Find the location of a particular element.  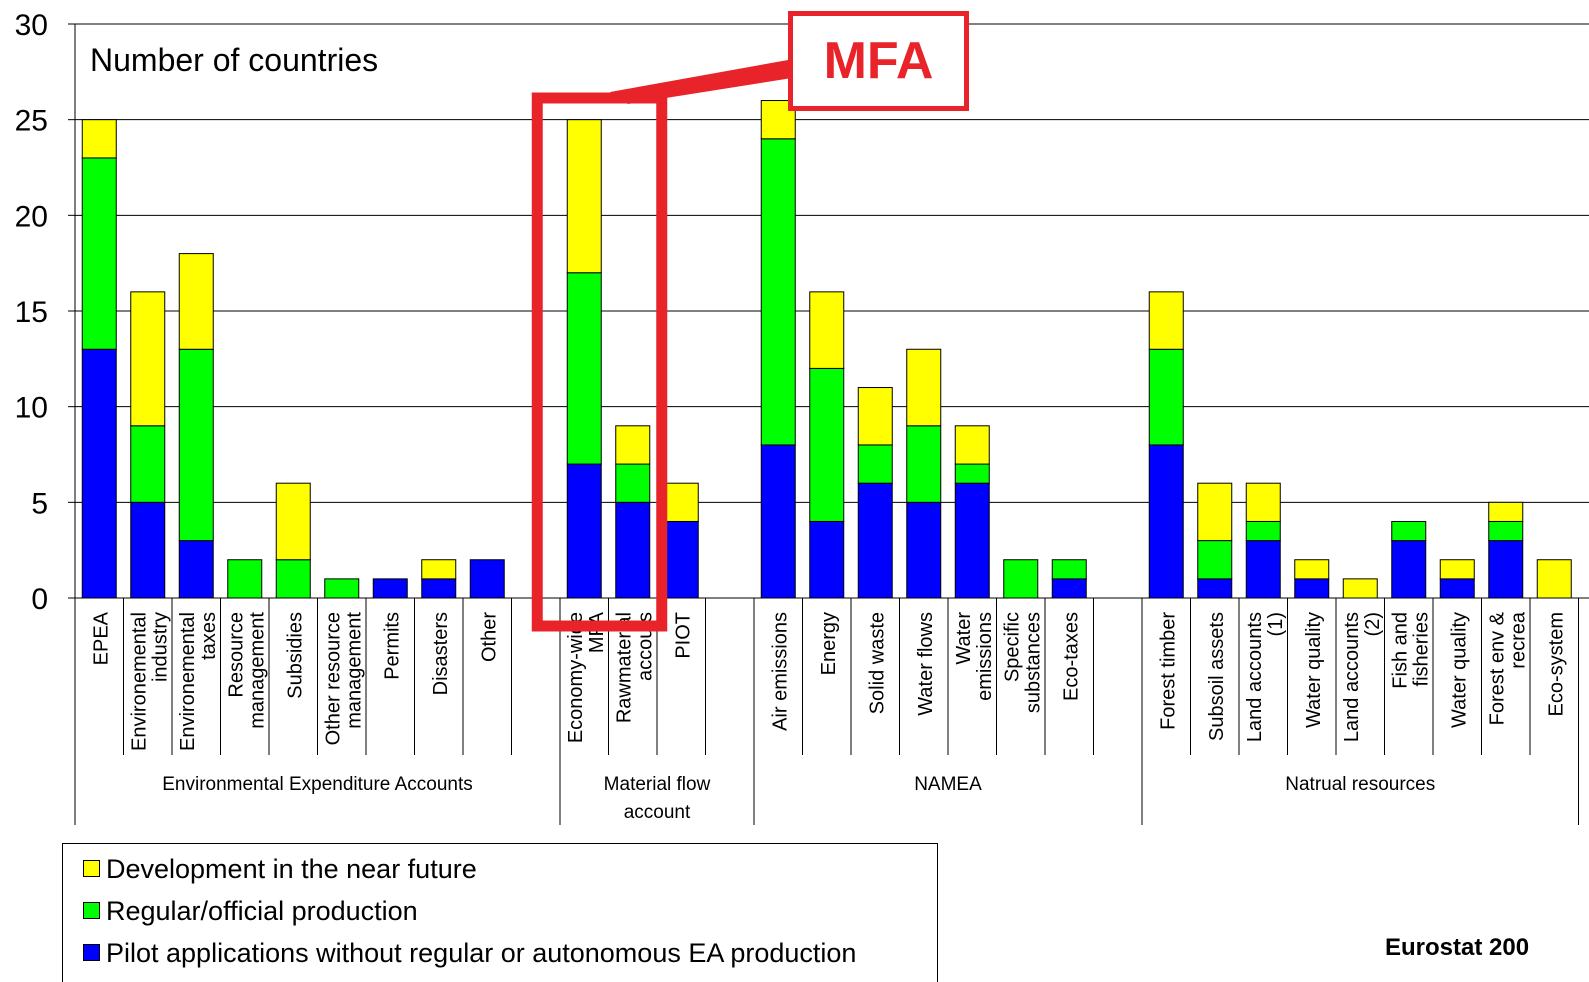

mfa-callout-label: MFA is located at coordinates (878, 61).